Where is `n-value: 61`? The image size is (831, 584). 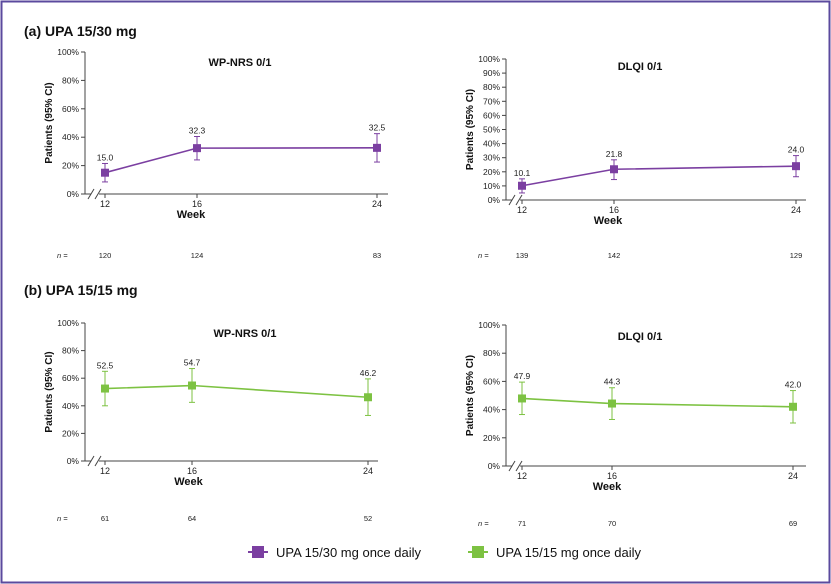 n-value: 61 is located at coordinates (105, 518).